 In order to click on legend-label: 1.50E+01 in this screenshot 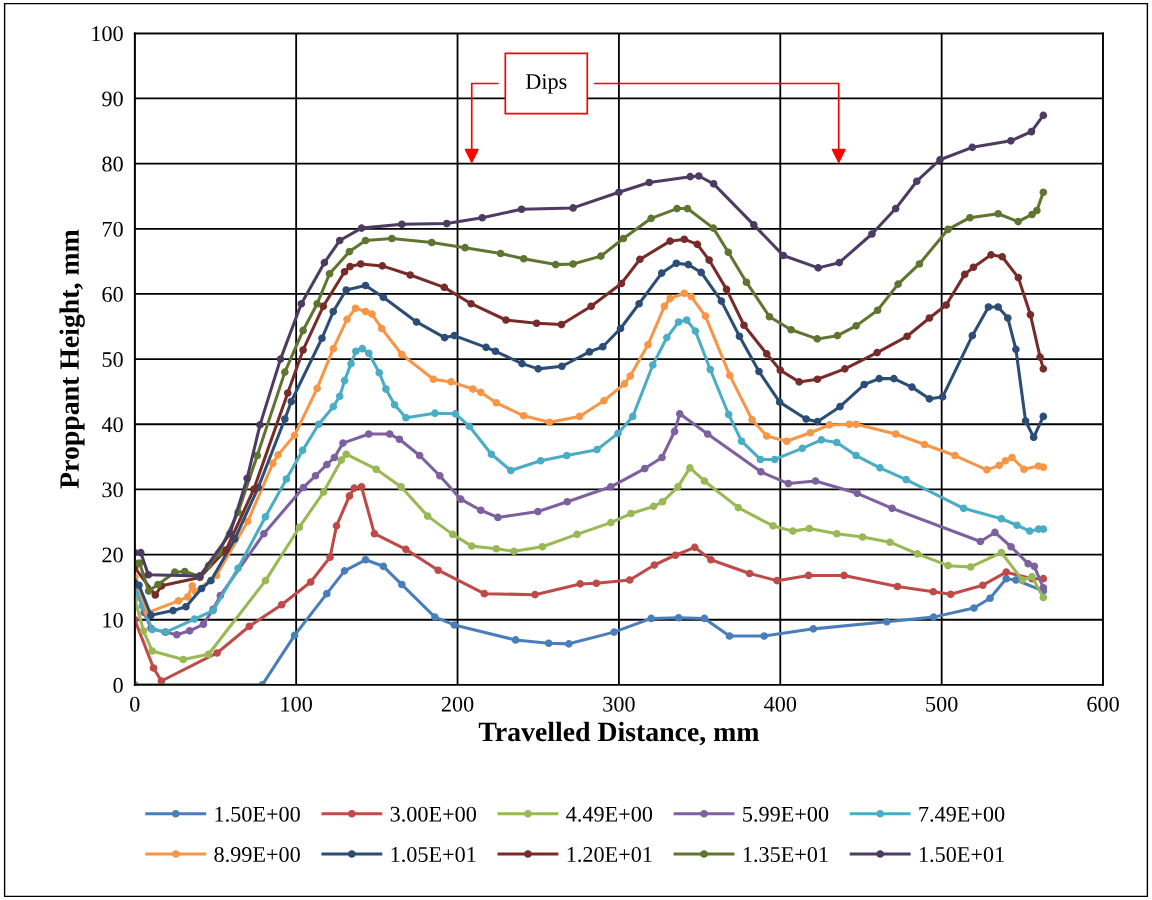, I will do `click(961, 854)`.